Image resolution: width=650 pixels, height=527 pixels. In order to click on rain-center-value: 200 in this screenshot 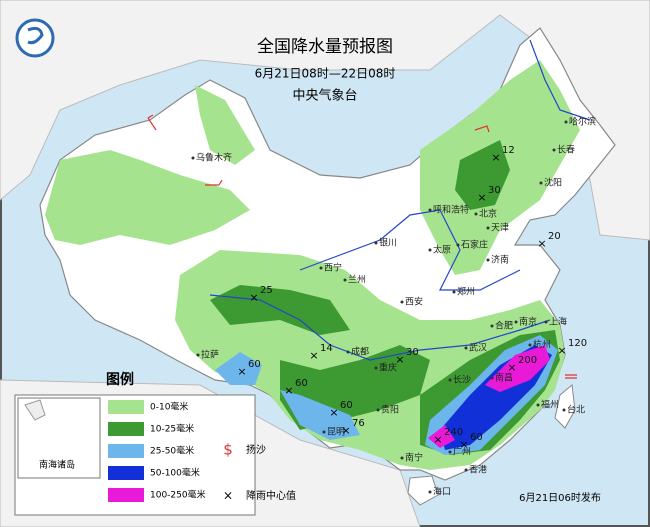, I will do `click(527, 360)`.